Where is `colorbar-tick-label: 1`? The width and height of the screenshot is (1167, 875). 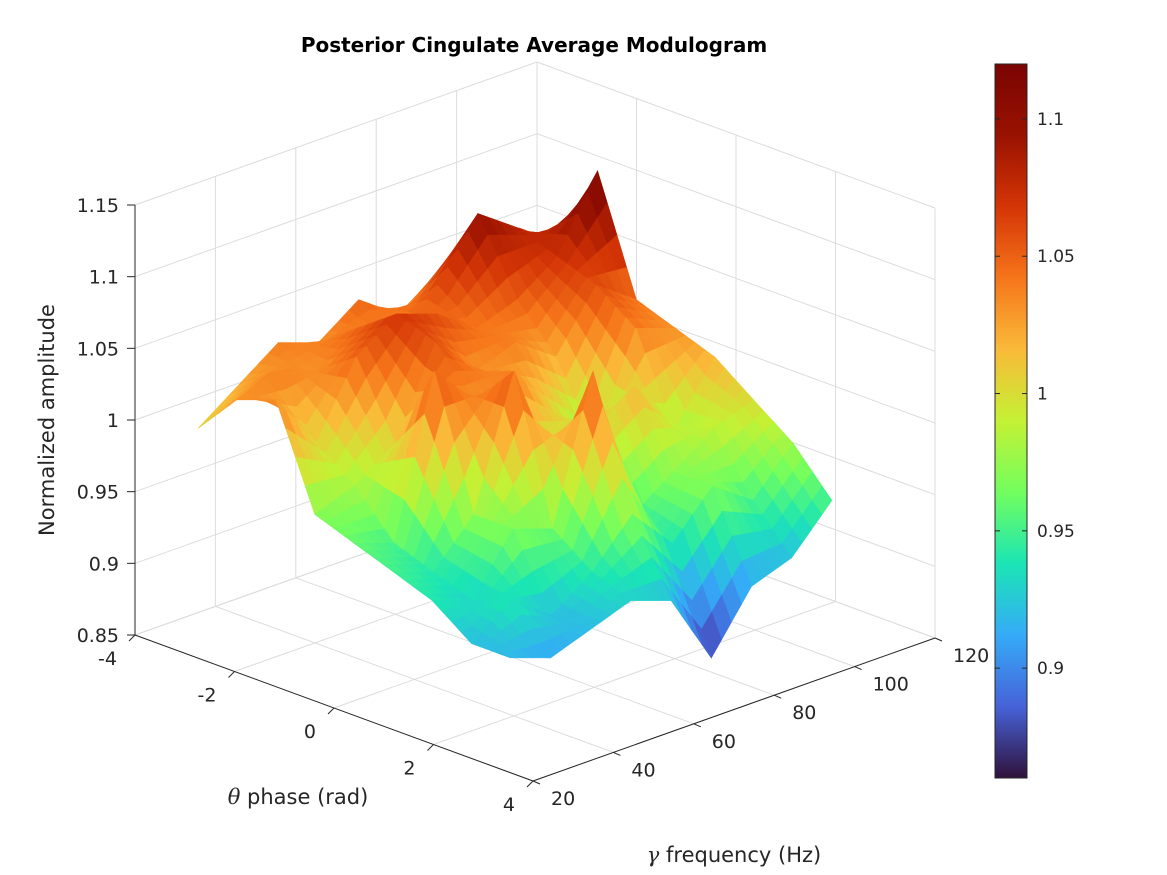 colorbar-tick-label: 1 is located at coordinates (1042, 395).